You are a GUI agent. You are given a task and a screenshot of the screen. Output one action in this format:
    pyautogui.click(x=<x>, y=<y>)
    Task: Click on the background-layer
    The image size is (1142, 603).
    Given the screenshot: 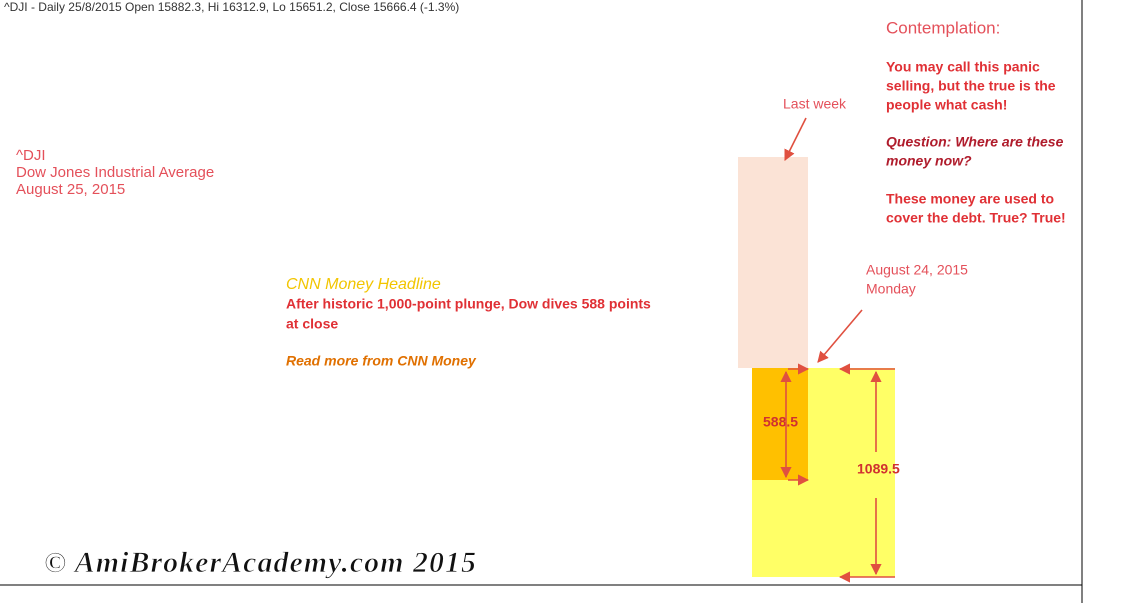 What is the action you would take?
    pyautogui.click(x=816, y=367)
    